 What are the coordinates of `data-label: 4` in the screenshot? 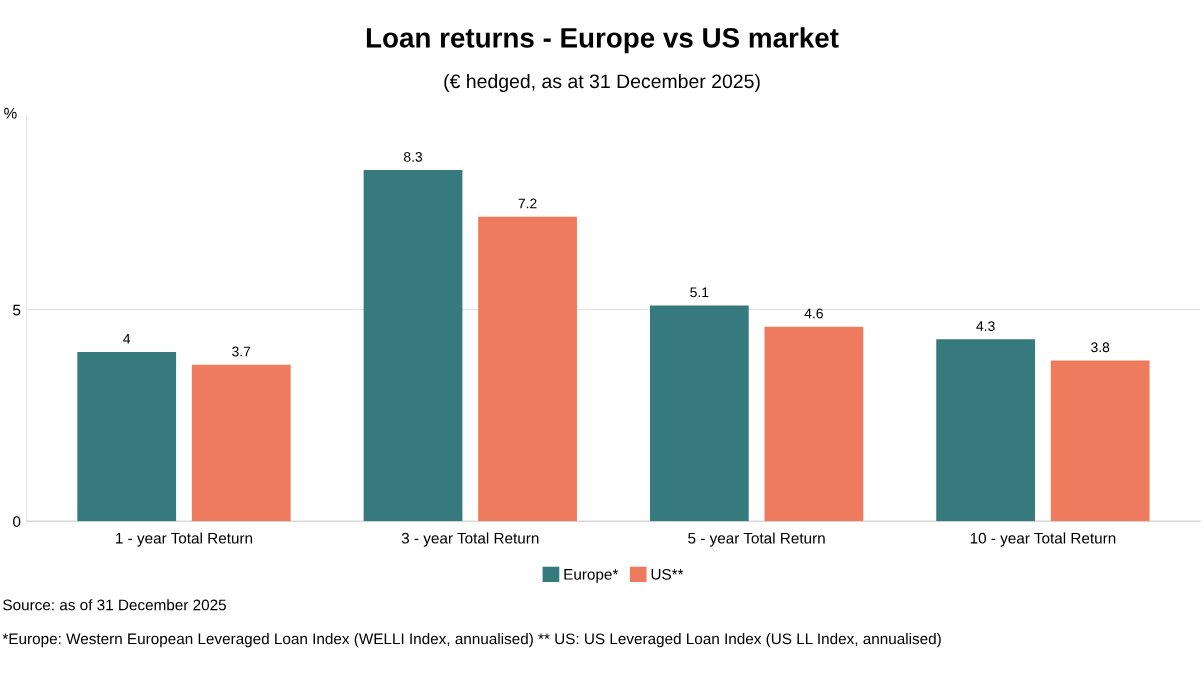 It's located at (127, 339).